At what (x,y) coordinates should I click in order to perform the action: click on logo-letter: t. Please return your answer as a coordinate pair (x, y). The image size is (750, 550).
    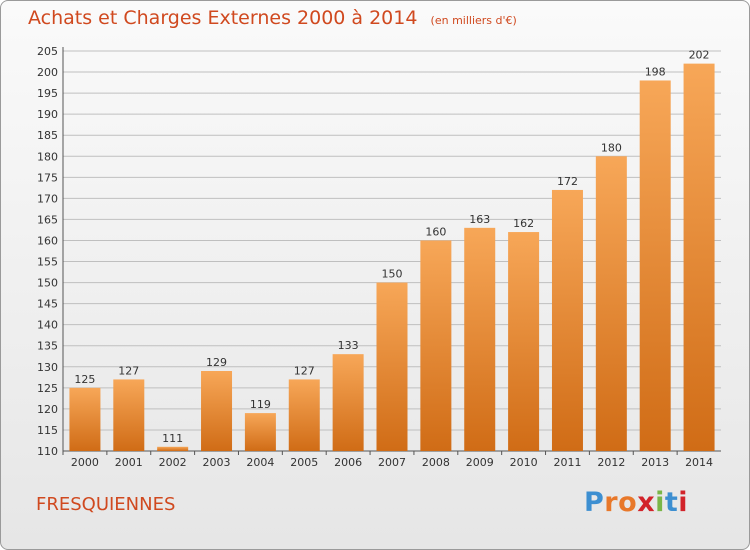
    Looking at the image, I should click on (671, 502).